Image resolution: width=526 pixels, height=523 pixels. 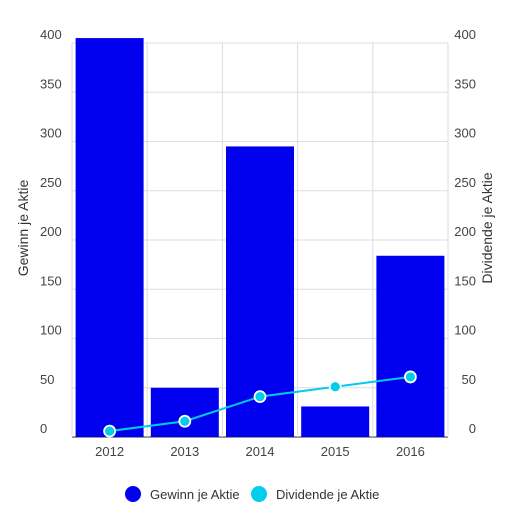 I want to click on right-tick-label: 100, so click(x=465, y=330).